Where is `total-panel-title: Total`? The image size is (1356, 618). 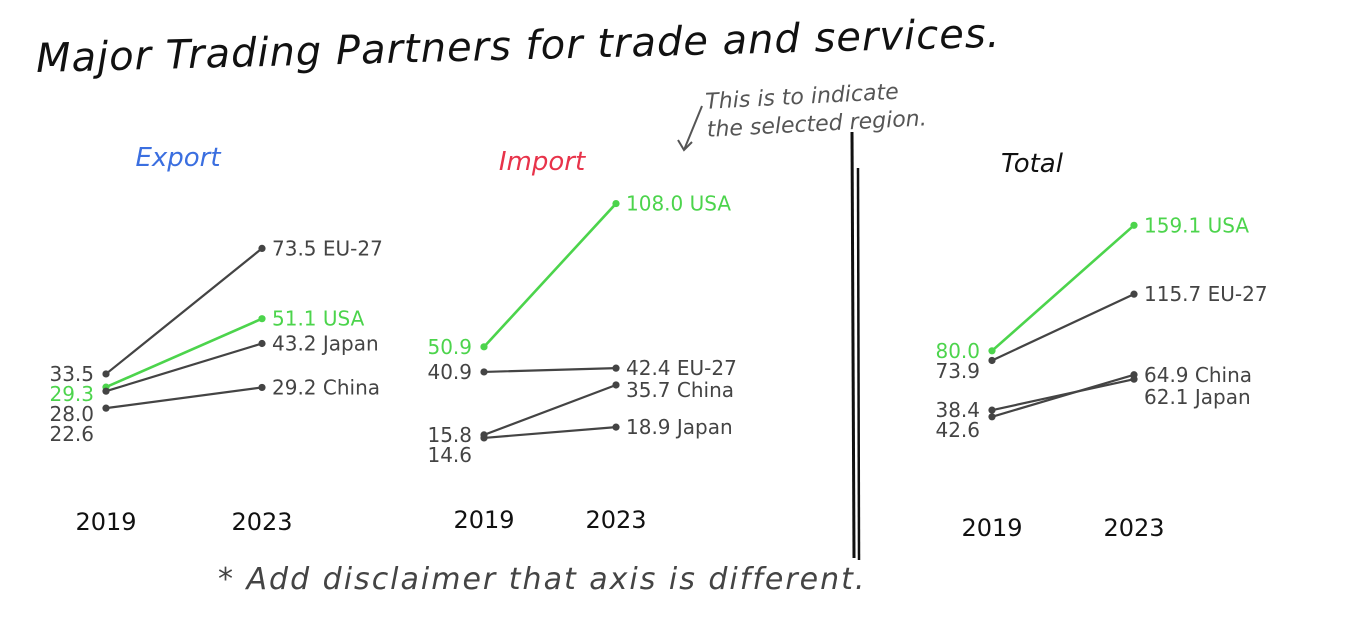 total-panel-title: Total is located at coordinates (1032, 164).